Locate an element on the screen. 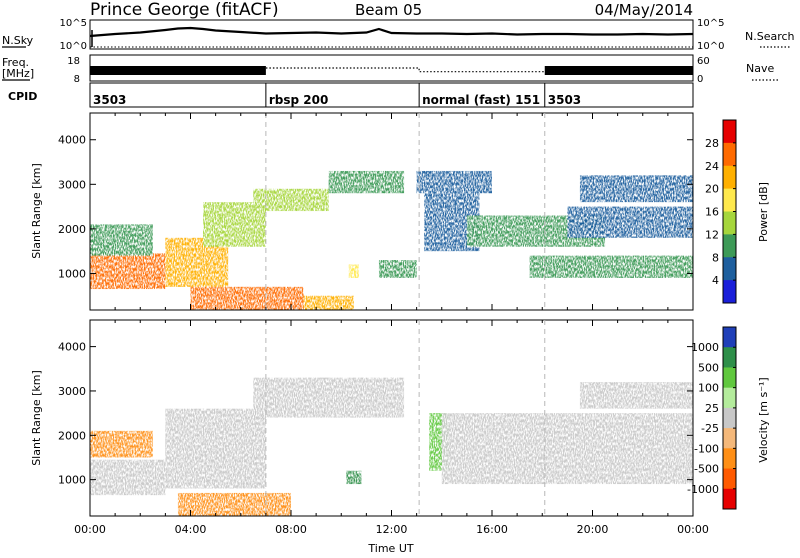 The image size is (800, 558). cpid-frame is located at coordinates (391, 95).